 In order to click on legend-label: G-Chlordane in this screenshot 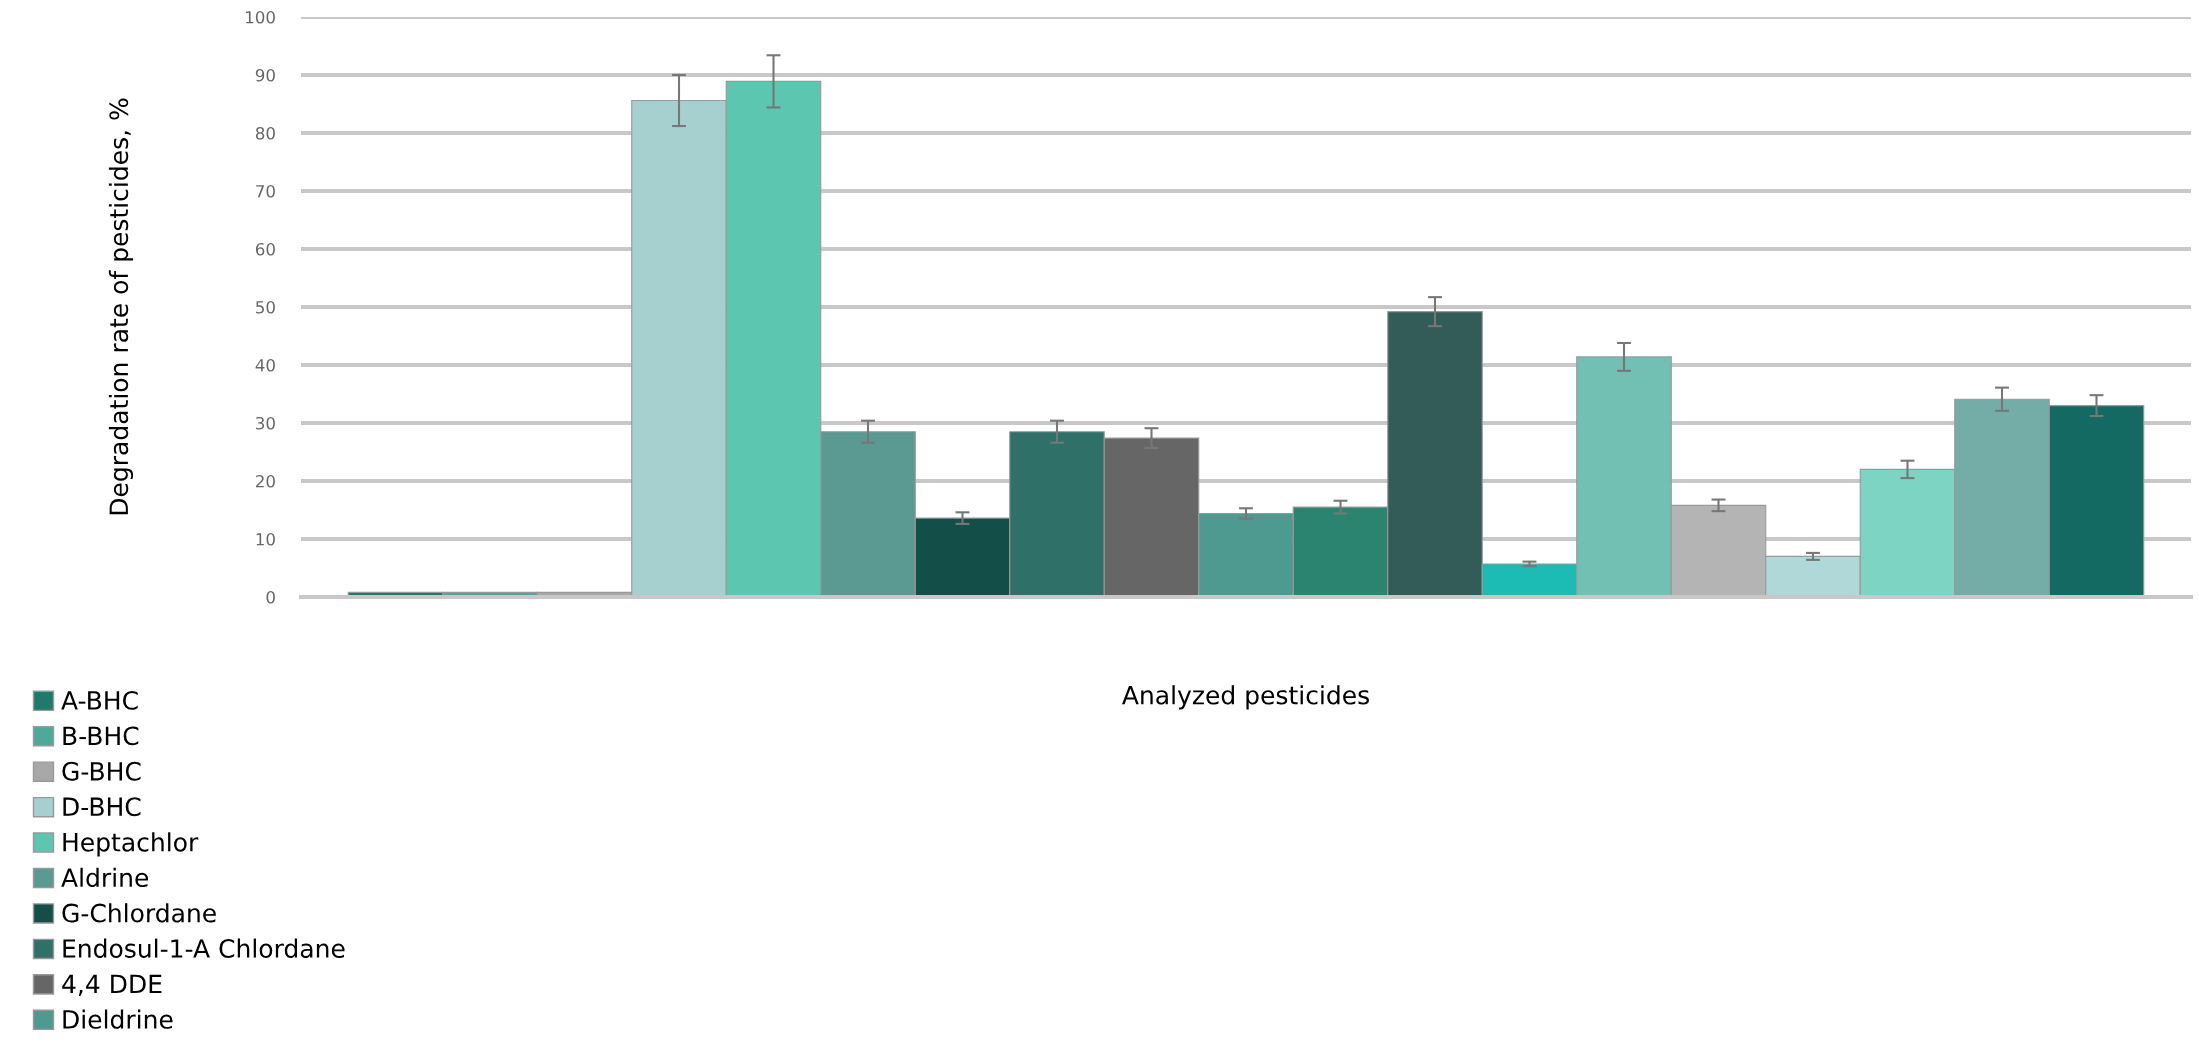, I will do `click(139, 913)`.